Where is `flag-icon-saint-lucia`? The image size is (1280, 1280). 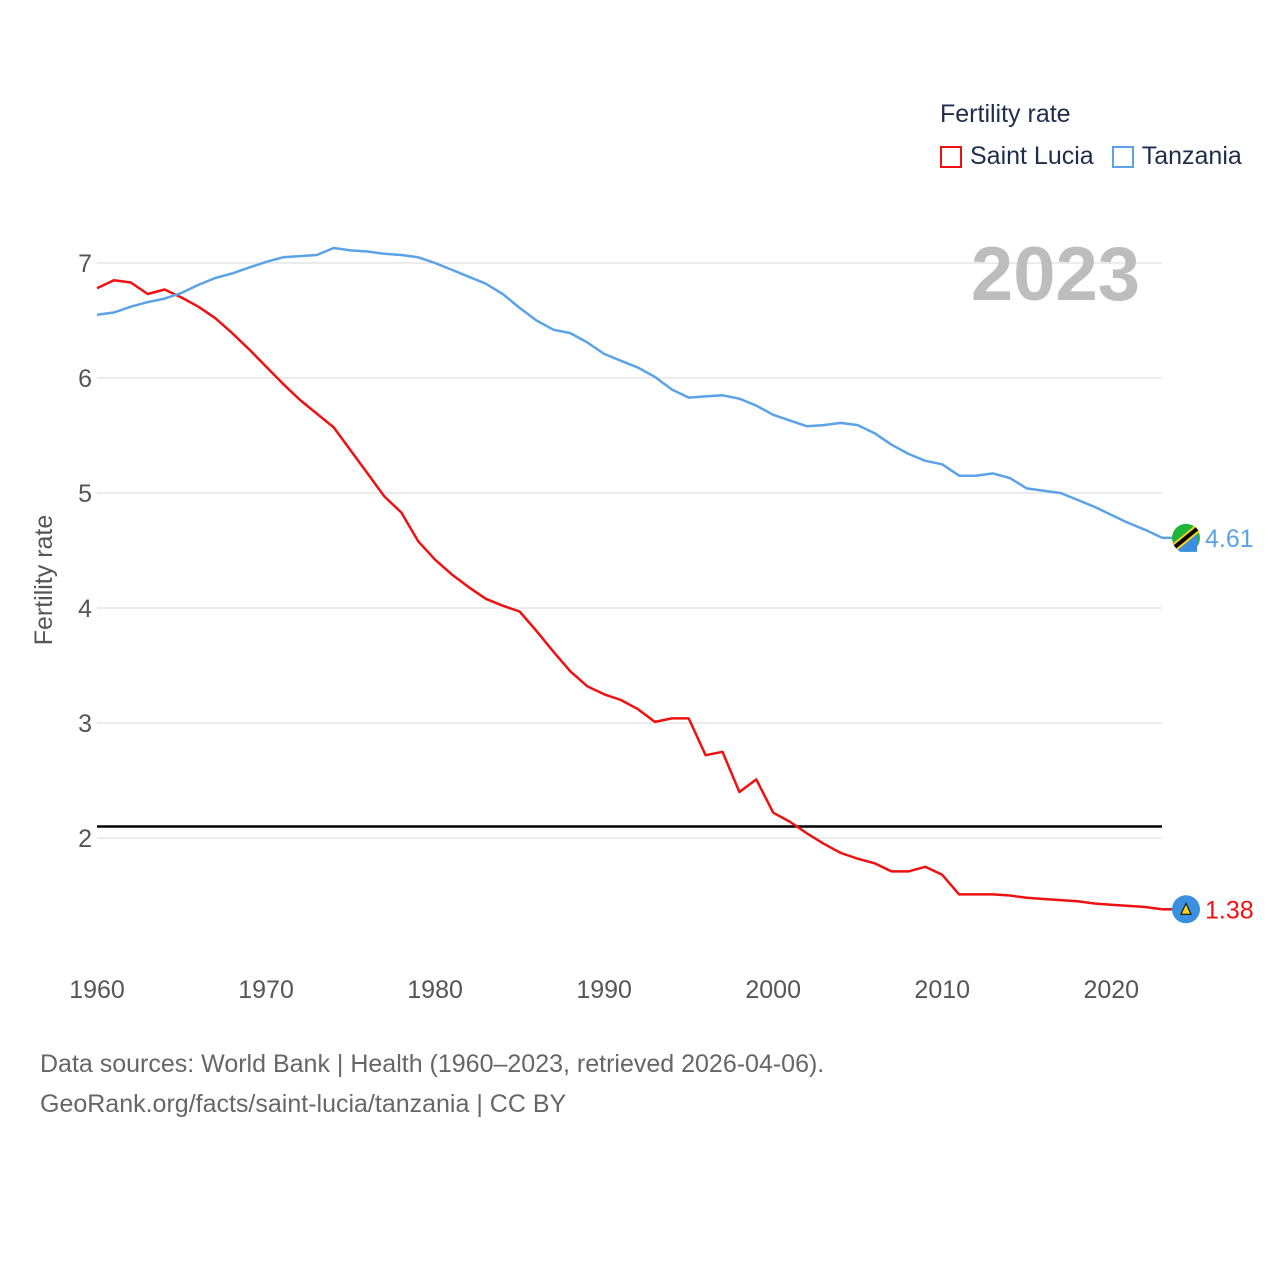 flag-icon-saint-lucia is located at coordinates (1186, 909).